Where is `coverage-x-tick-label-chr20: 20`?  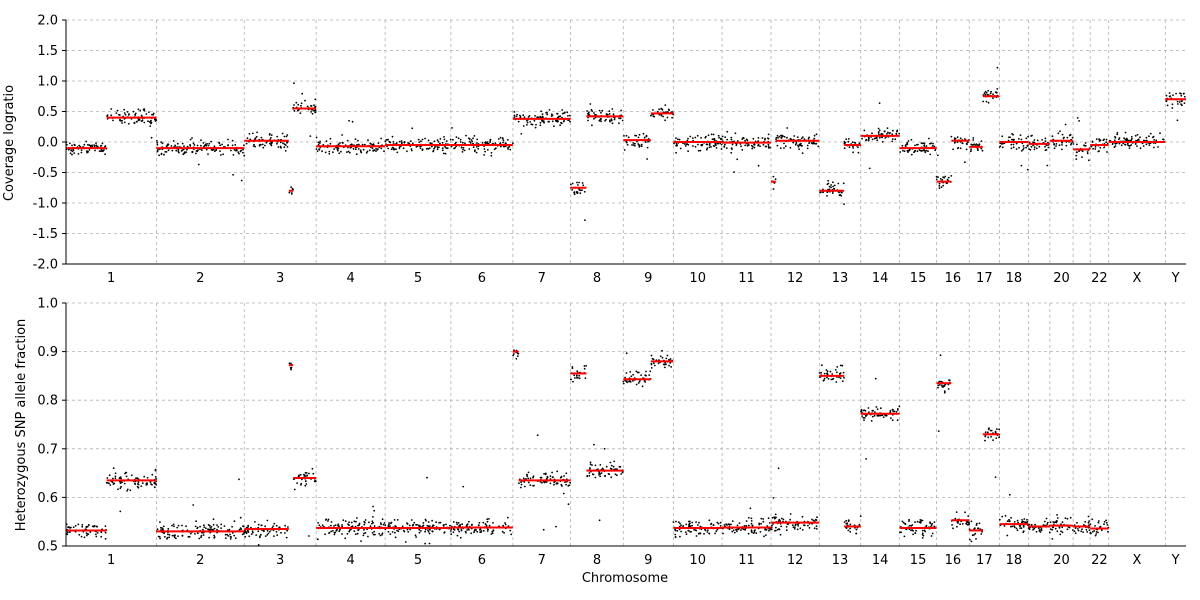 coverage-x-tick-label-chr20: 20 is located at coordinates (1061, 278).